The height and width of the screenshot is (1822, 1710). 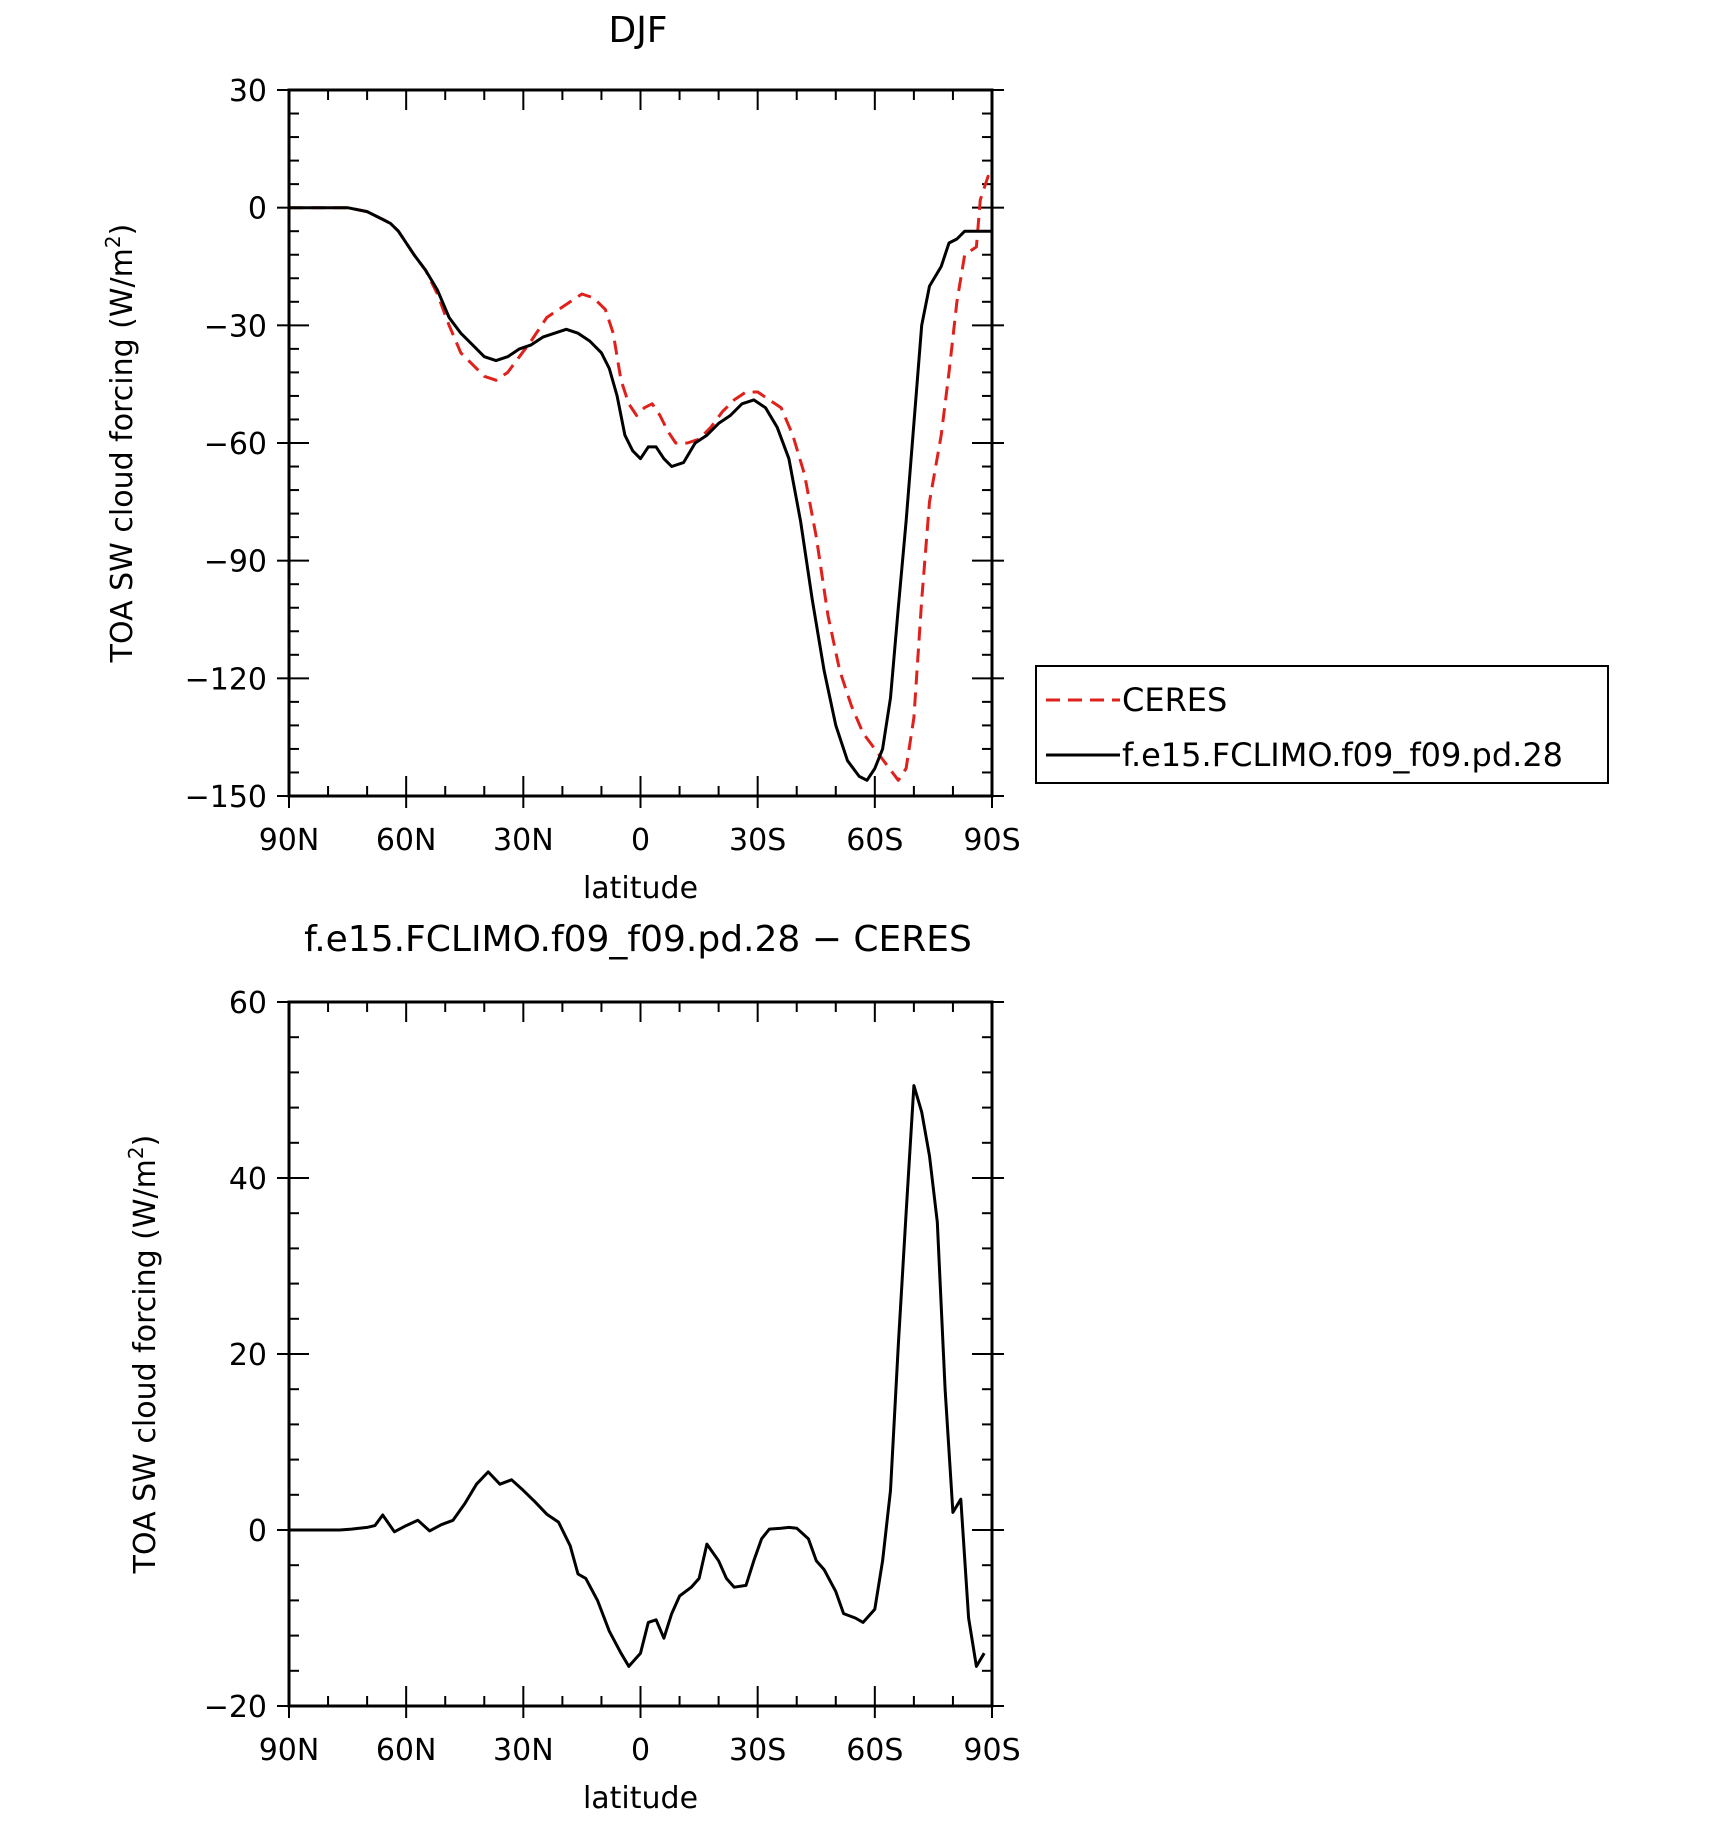 What do you see at coordinates (235, 1707) in the screenshot?
I see `y-tick-label: −20` at bounding box center [235, 1707].